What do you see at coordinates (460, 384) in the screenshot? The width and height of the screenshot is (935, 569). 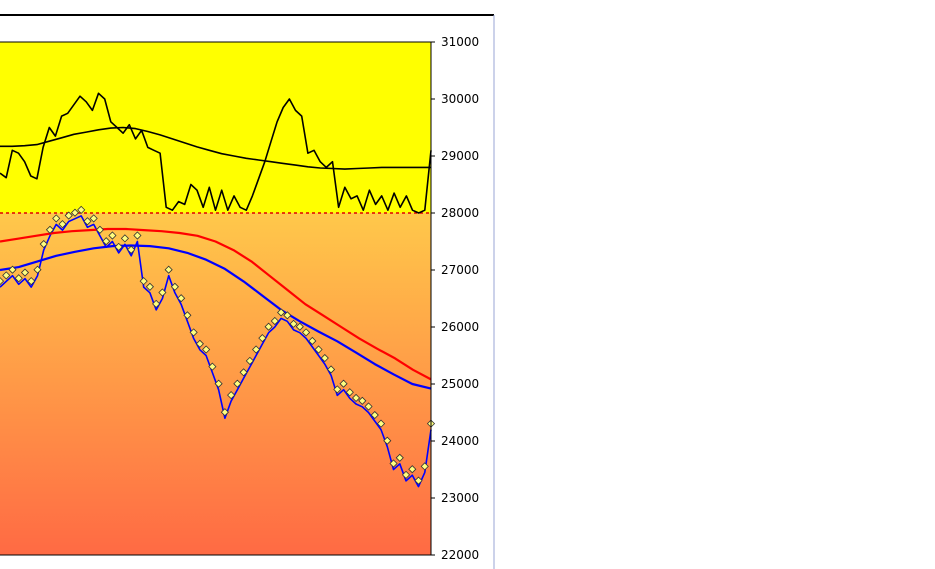 I see `y-tick-label: 25000` at bounding box center [460, 384].